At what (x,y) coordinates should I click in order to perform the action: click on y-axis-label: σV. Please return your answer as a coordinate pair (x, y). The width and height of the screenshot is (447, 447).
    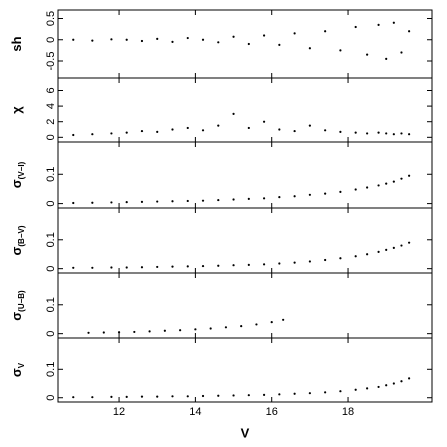
    Looking at the image, I should click on (17, 369).